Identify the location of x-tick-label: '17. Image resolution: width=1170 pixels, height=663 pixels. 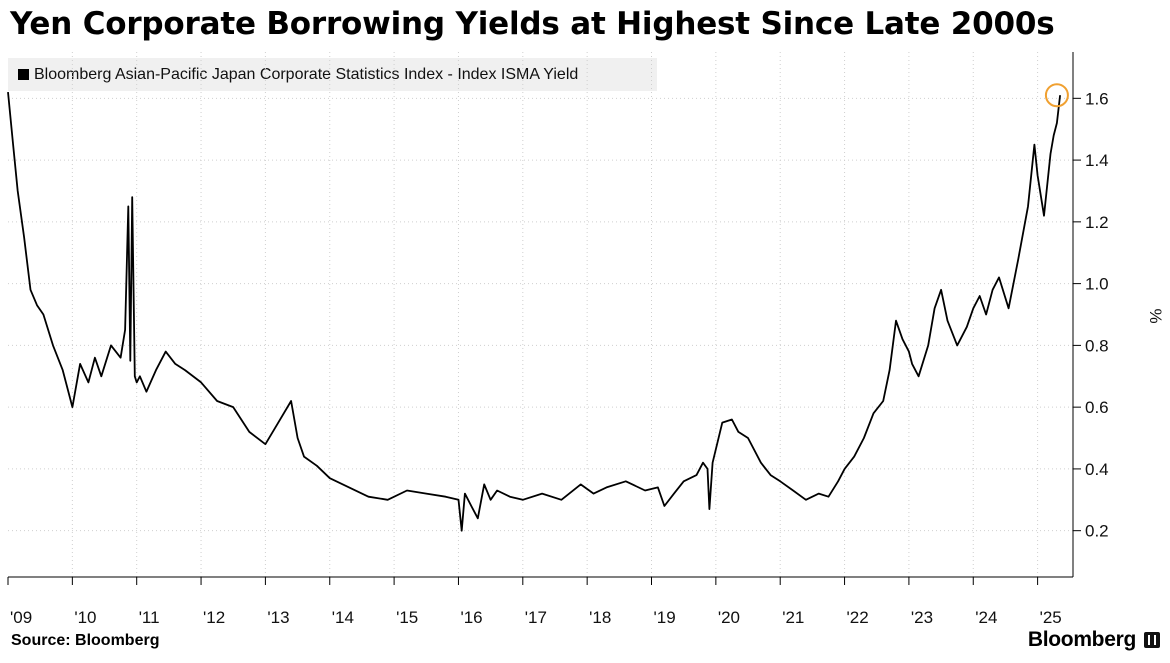
(536, 617).